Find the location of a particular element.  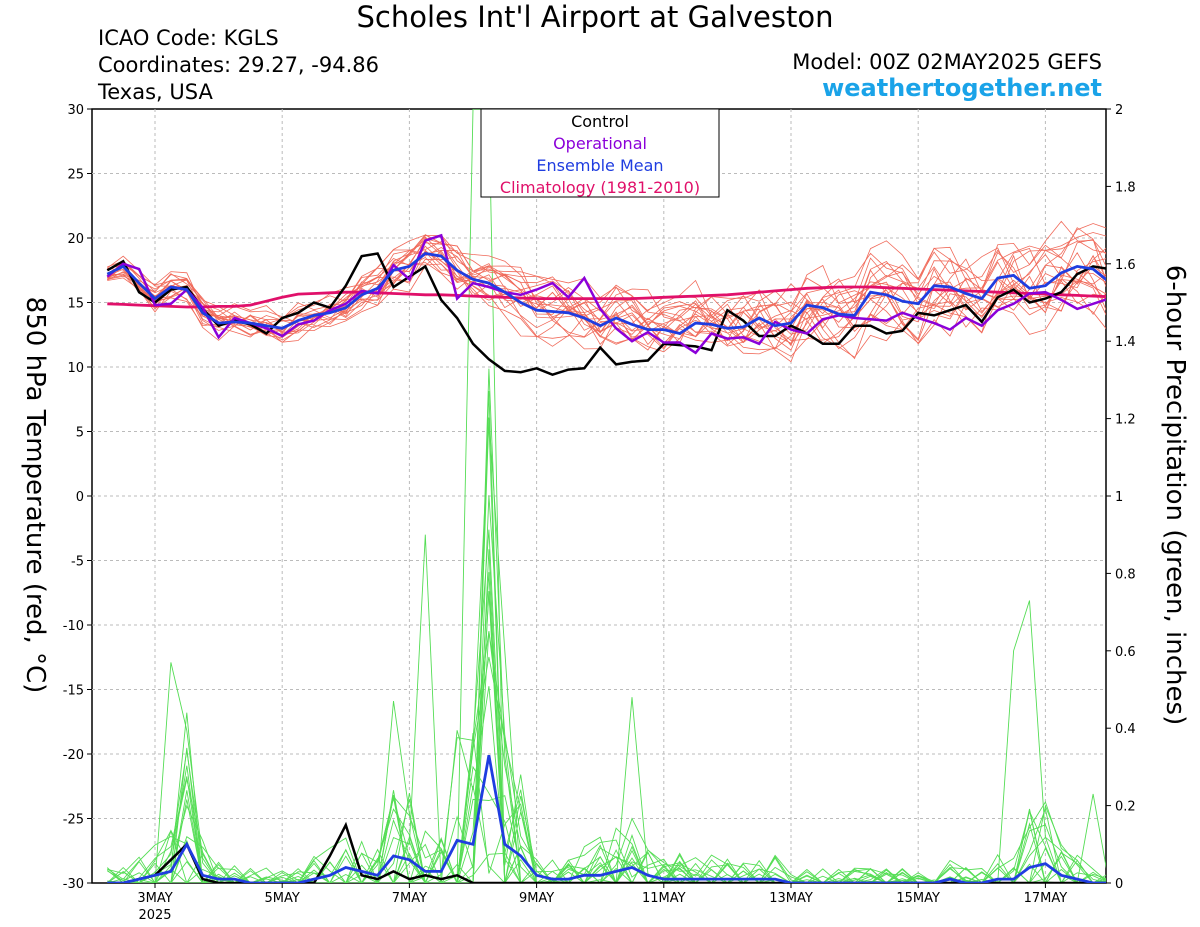

y-tick-label: -10 is located at coordinates (73, 626).